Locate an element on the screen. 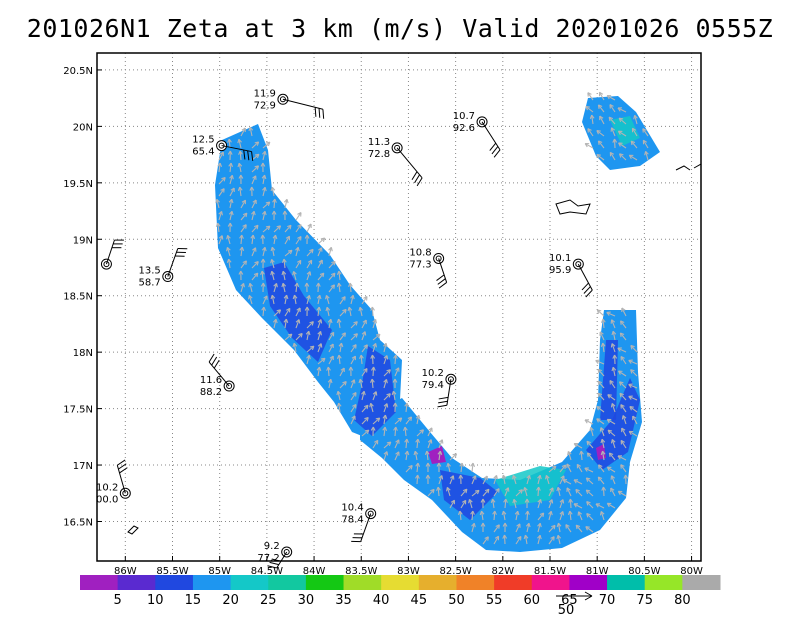 The height and width of the screenshot is (618, 800). lon-tick-label: 82.5W is located at coordinates (456, 571).